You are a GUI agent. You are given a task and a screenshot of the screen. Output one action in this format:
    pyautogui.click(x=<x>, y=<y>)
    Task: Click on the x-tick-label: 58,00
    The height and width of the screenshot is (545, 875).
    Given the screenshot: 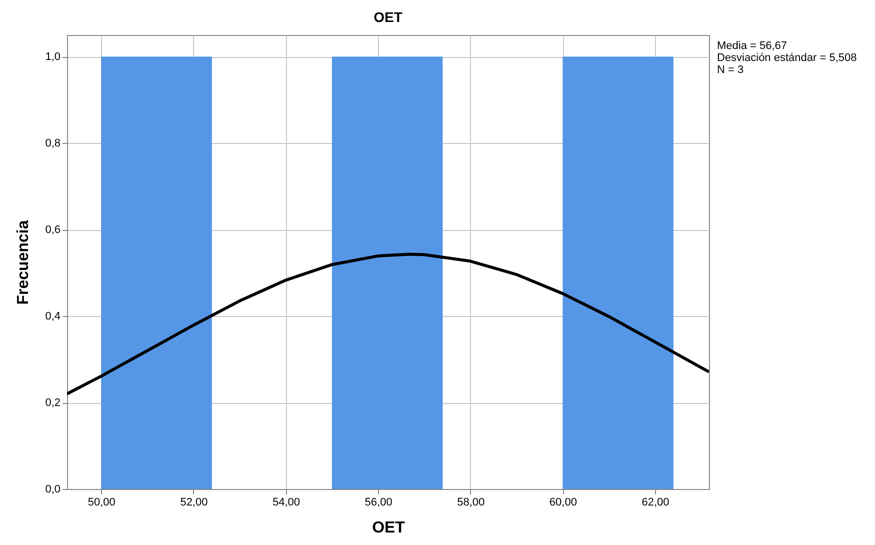 What is the action you would take?
    pyautogui.click(x=471, y=502)
    